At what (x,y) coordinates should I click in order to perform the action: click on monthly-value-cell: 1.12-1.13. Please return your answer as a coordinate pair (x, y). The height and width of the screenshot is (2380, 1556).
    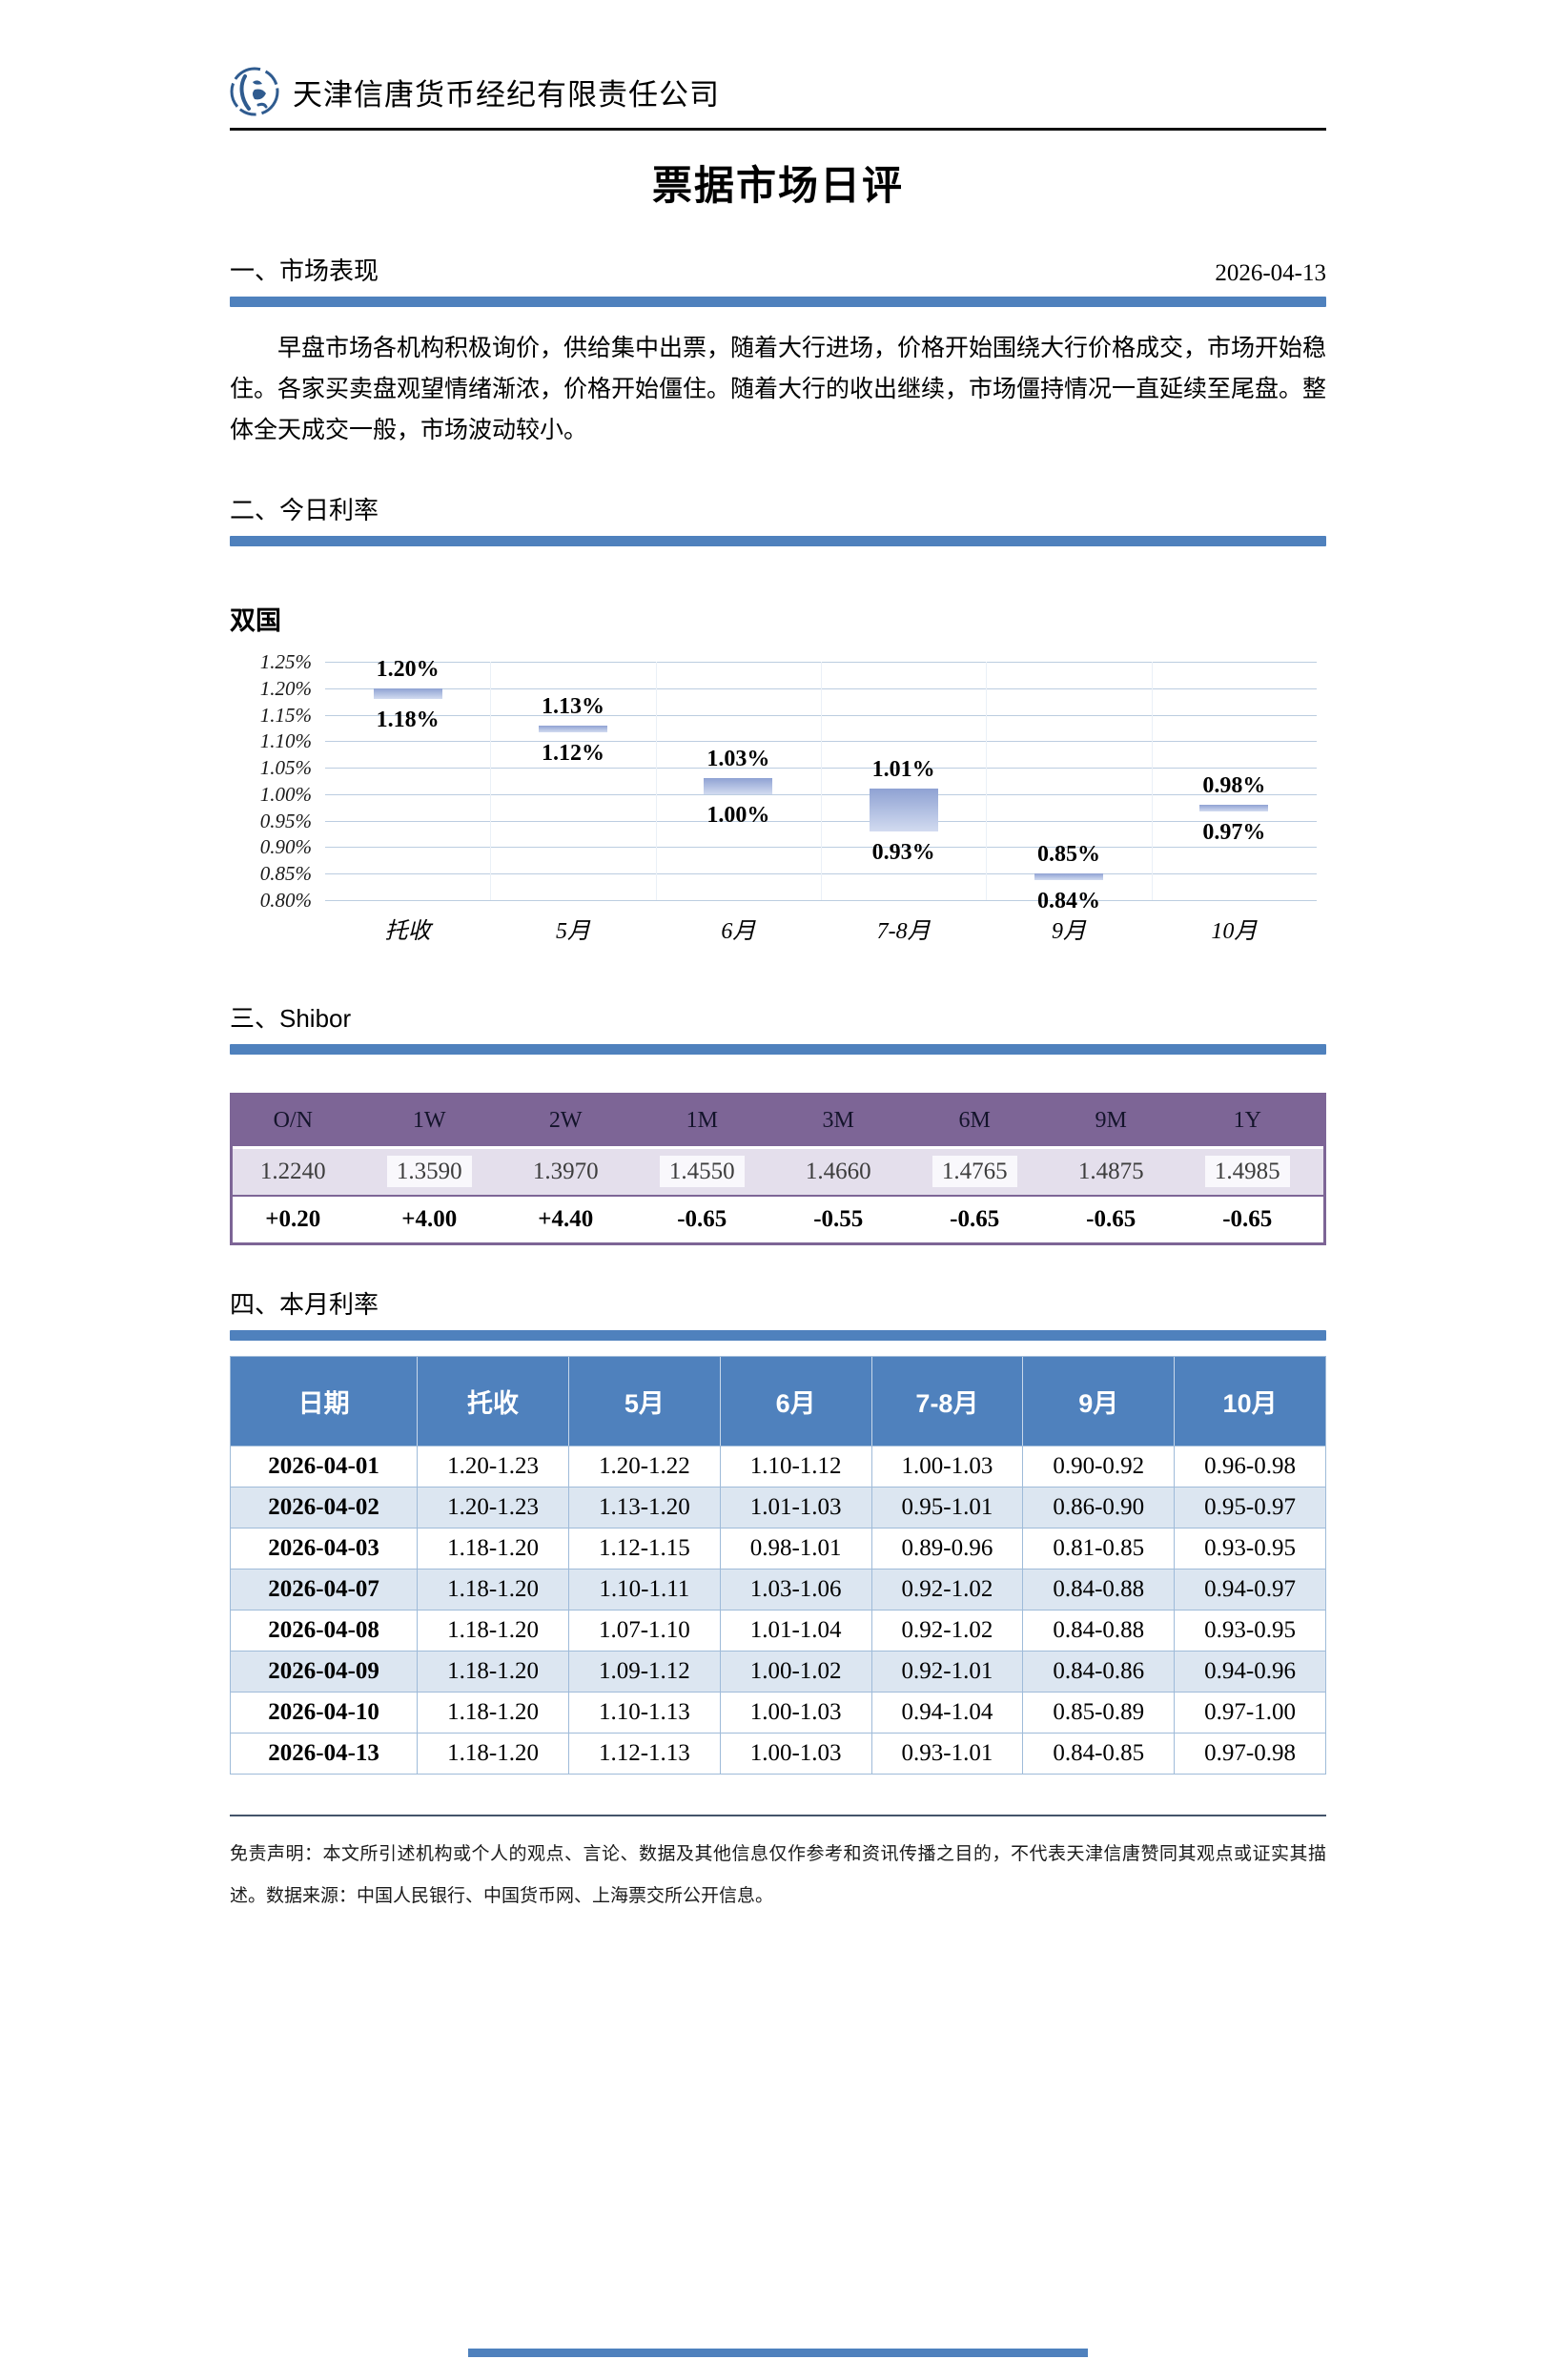
    Looking at the image, I should click on (643, 1754).